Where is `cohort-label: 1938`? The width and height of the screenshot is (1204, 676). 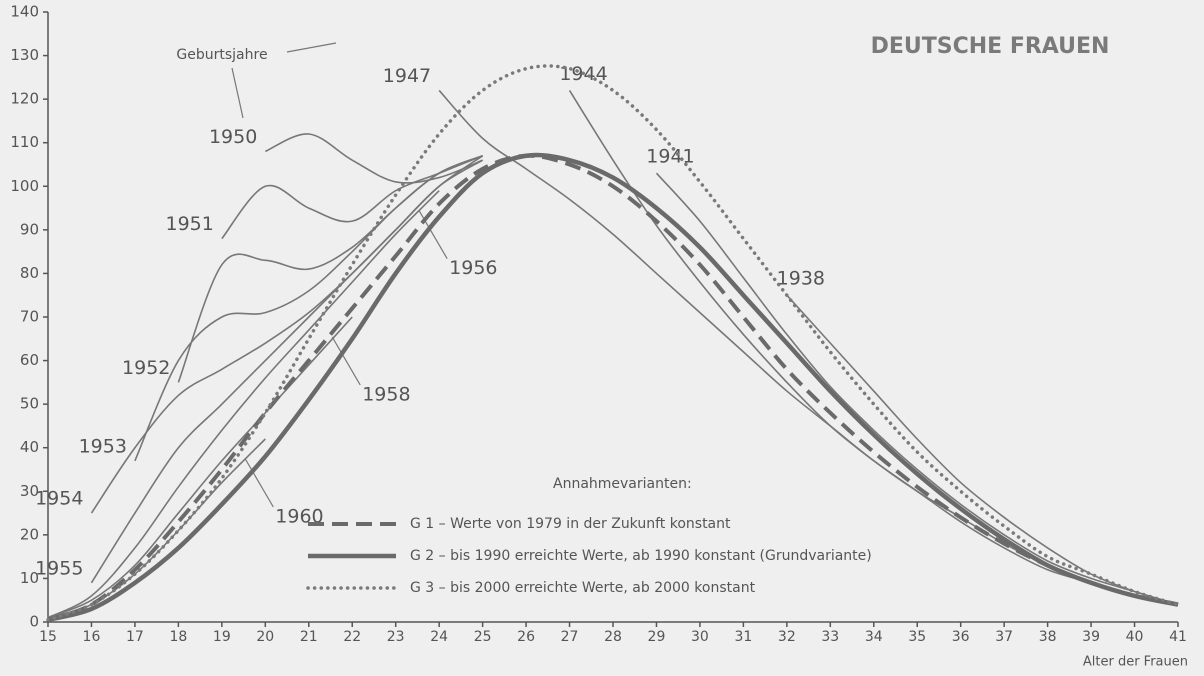
cohort-label: 1938 is located at coordinates (801, 279).